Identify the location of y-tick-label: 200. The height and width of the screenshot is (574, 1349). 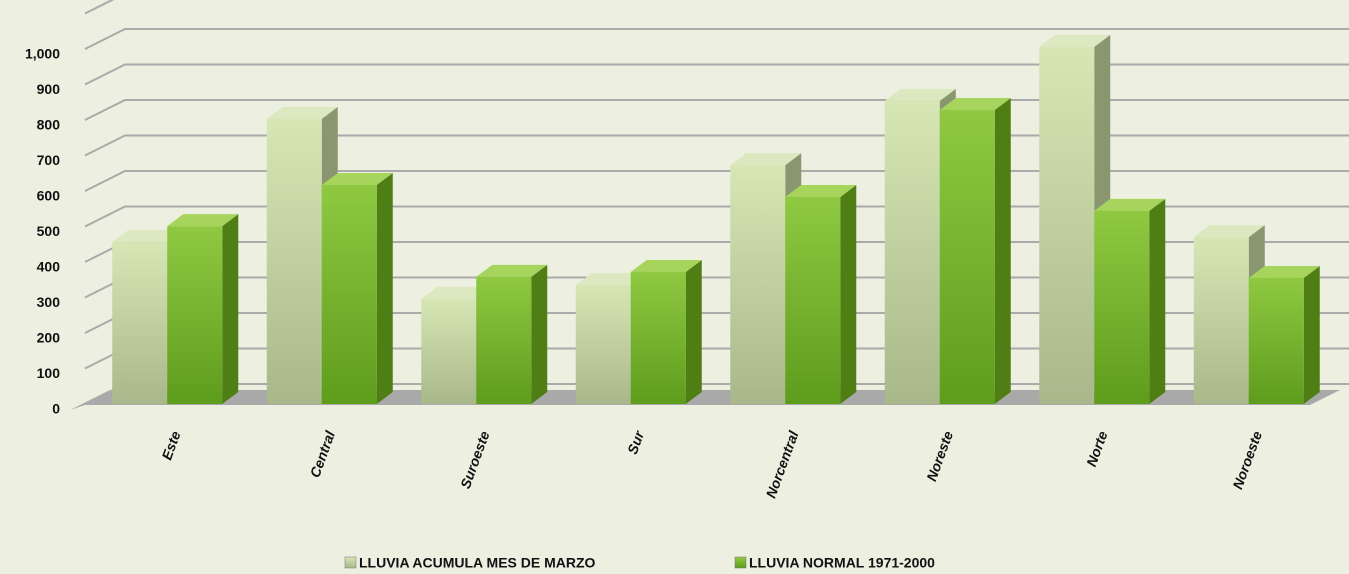
(49, 338).